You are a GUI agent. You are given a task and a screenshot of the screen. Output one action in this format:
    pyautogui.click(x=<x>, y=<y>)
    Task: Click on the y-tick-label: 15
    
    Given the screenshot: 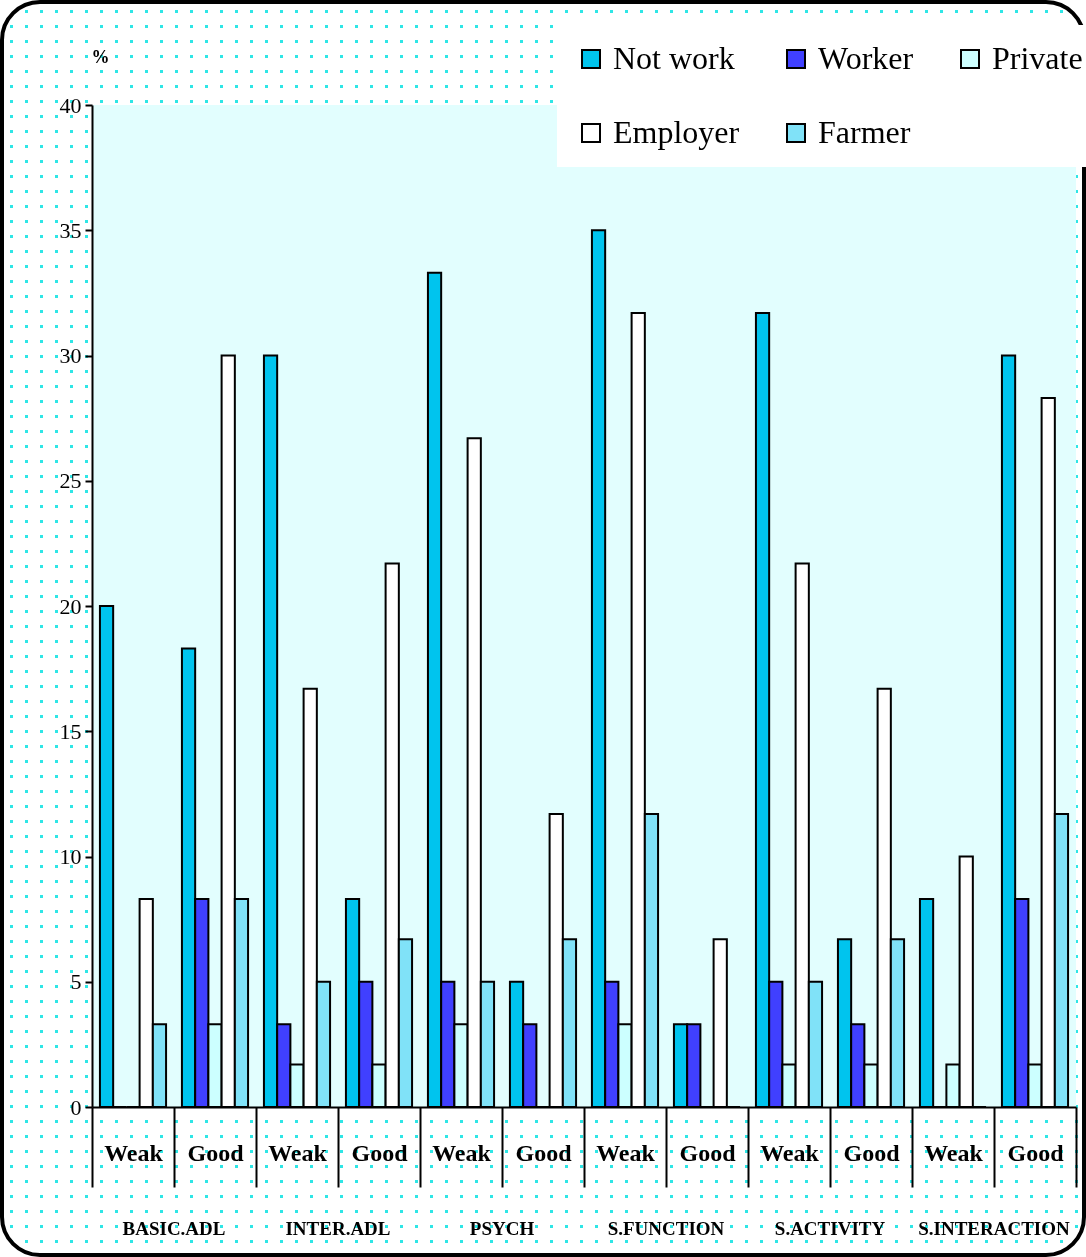 What is the action you would take?
    pyautogui.click(x=70, y=731)
    